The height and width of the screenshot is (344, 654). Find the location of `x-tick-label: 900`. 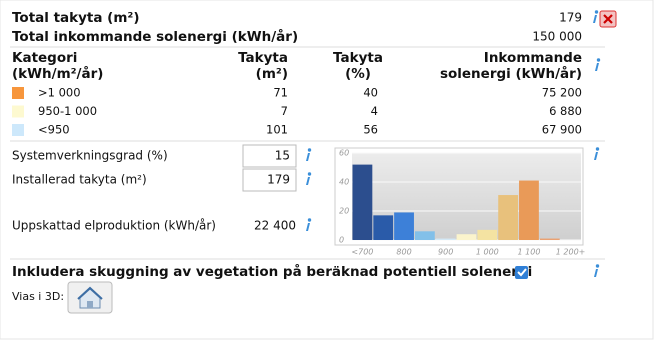

x-tick-label: 900 is located at coordinates (445, 252).